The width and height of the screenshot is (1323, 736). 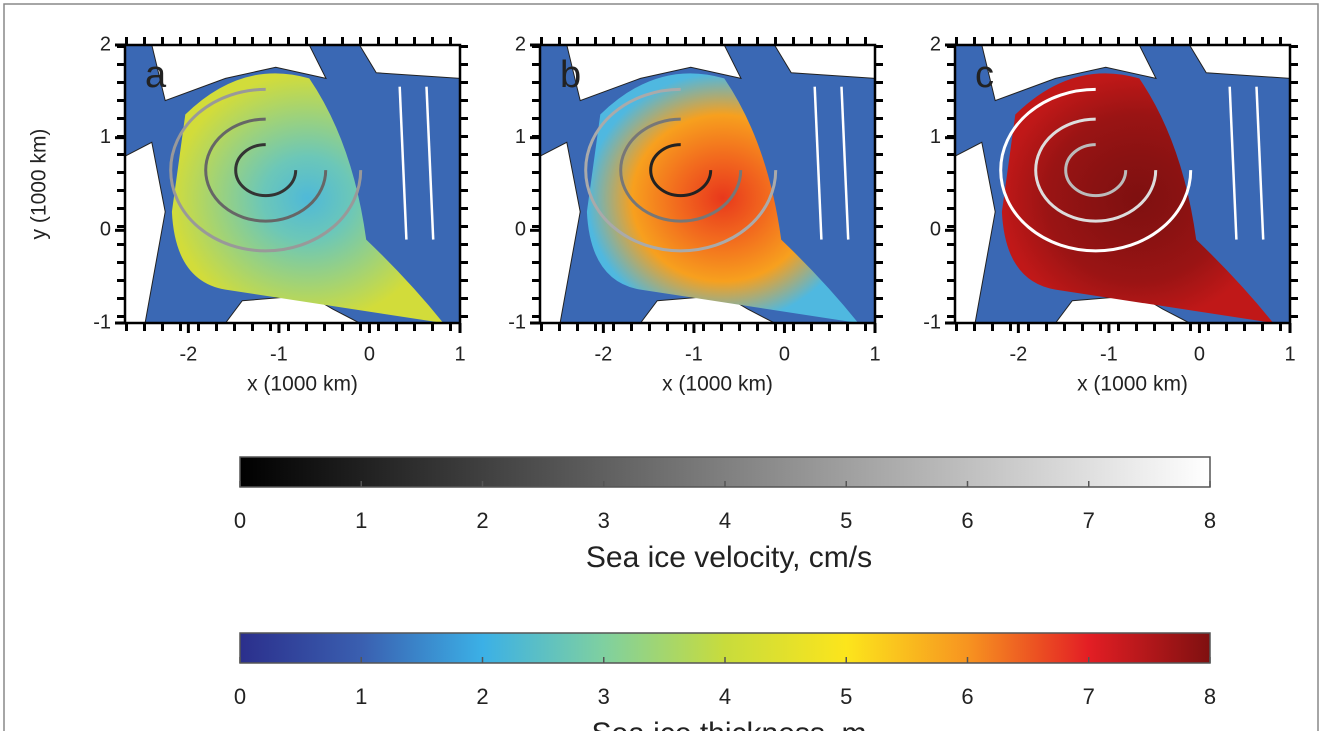 What do you see at coordinates (729, 557) in the screenshot?
I see `colorbar-label: Sea ice velocity, cm/s` at bounding box center [729, 557].